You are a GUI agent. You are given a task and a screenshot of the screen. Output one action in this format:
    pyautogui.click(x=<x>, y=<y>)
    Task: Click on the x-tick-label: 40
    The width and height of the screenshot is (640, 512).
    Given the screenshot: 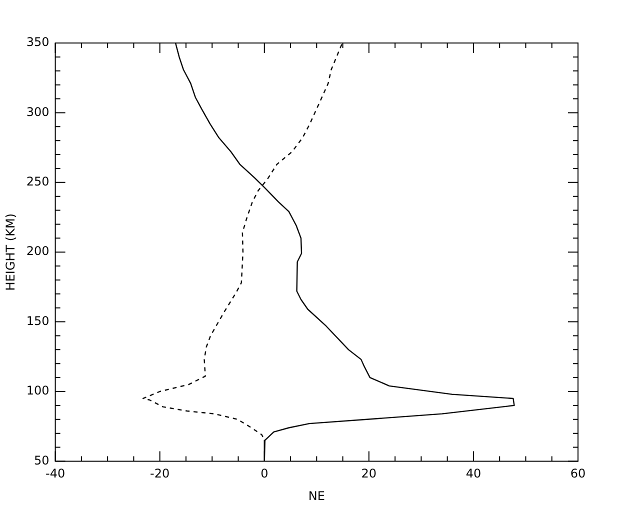 What is the action you would take?
    pyautogui.click(x=474, y=473)
    